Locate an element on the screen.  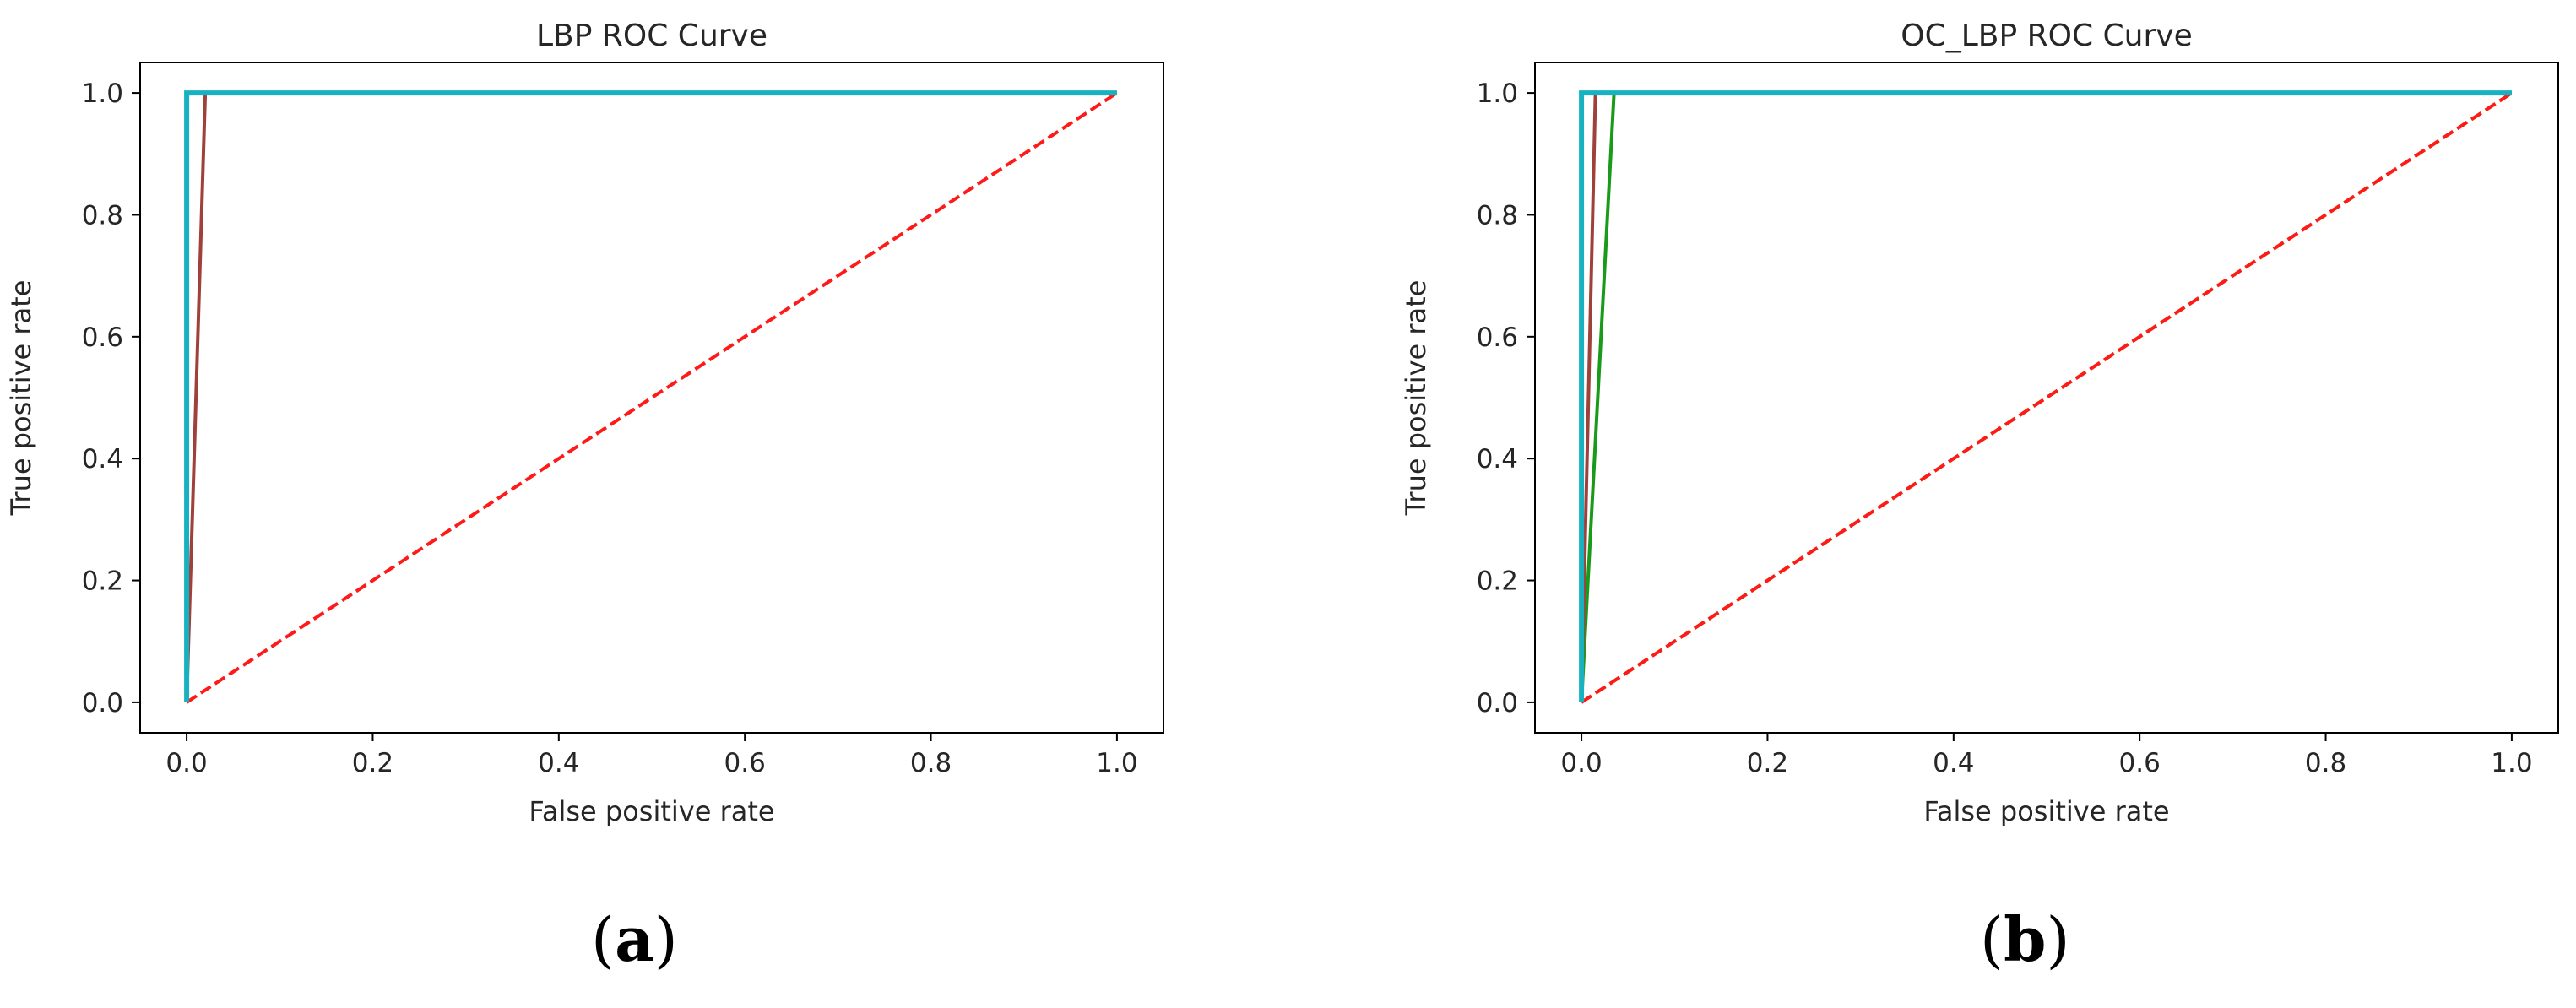
panel-label-a-close: ) is located at coordinates (666, 939).